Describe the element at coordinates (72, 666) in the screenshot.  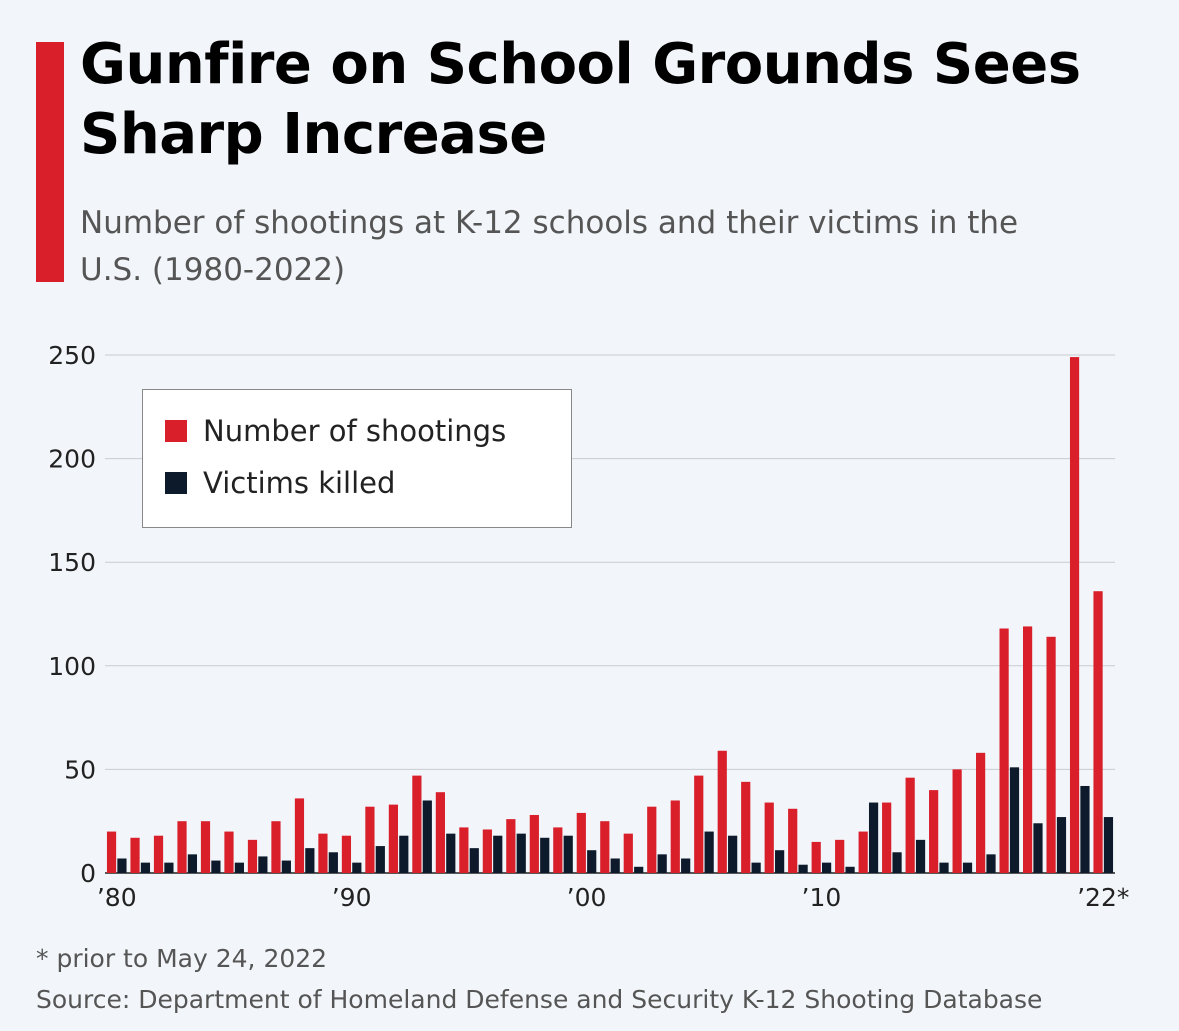
I see `y-tick-label: 100` at that location.